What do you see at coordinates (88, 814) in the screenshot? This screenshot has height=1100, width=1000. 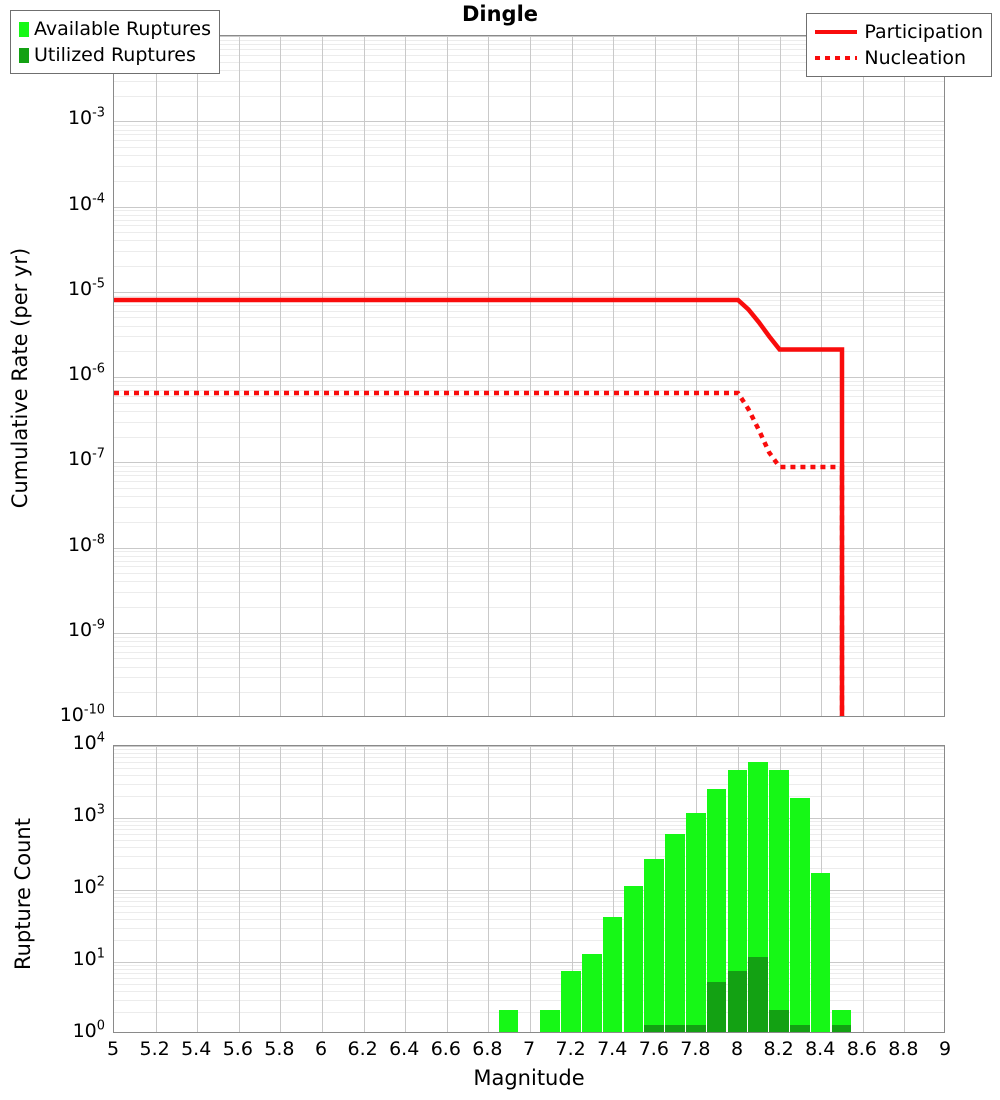 I see `y-tick-label: 10³` at bounding box center [88, 814].